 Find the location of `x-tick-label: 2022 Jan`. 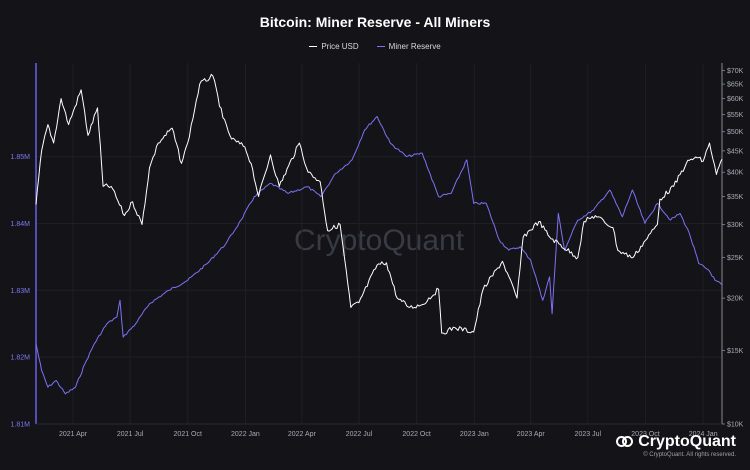

x-tick-label: 2022 Jan is located at coordinates (245, 434).